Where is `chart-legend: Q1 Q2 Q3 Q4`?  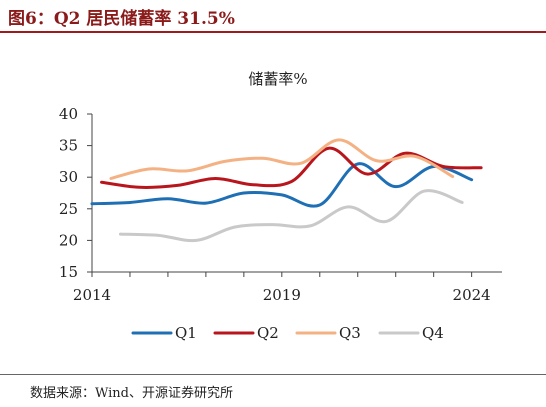 chart-legend: Q1 Q2 Q3 Q4 is located at coordinates (287, 333).